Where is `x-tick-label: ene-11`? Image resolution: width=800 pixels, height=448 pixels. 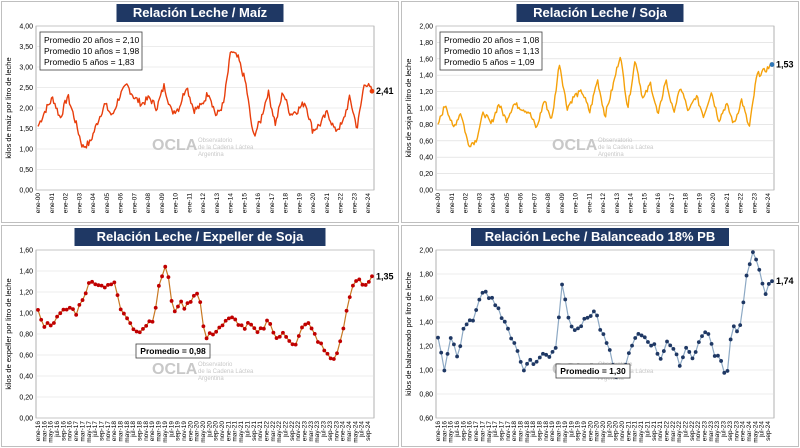 x-tick-label: ene-11 is located at coordinates (189, 203).